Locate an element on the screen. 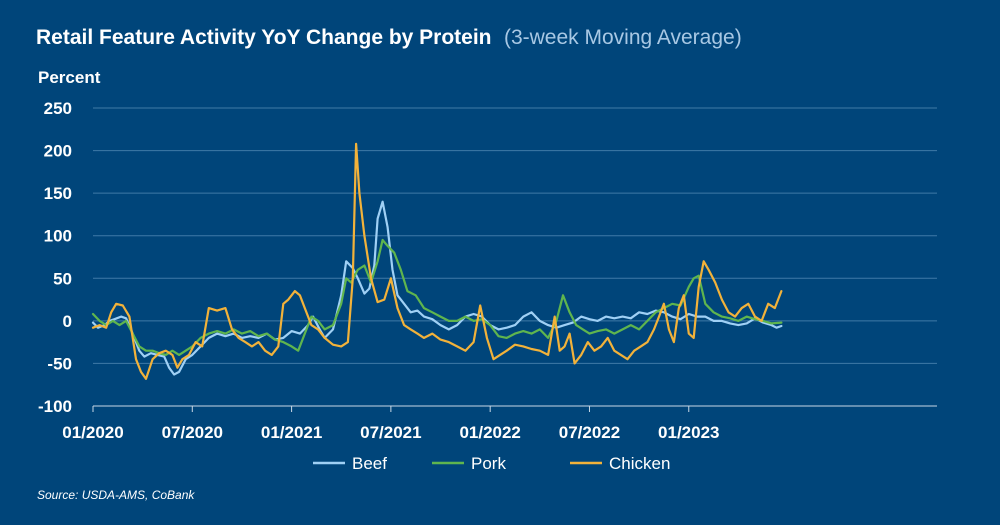 The image size is (1000, 525). legend: Beef Pork Chicken is located at coordinates (491, 463).